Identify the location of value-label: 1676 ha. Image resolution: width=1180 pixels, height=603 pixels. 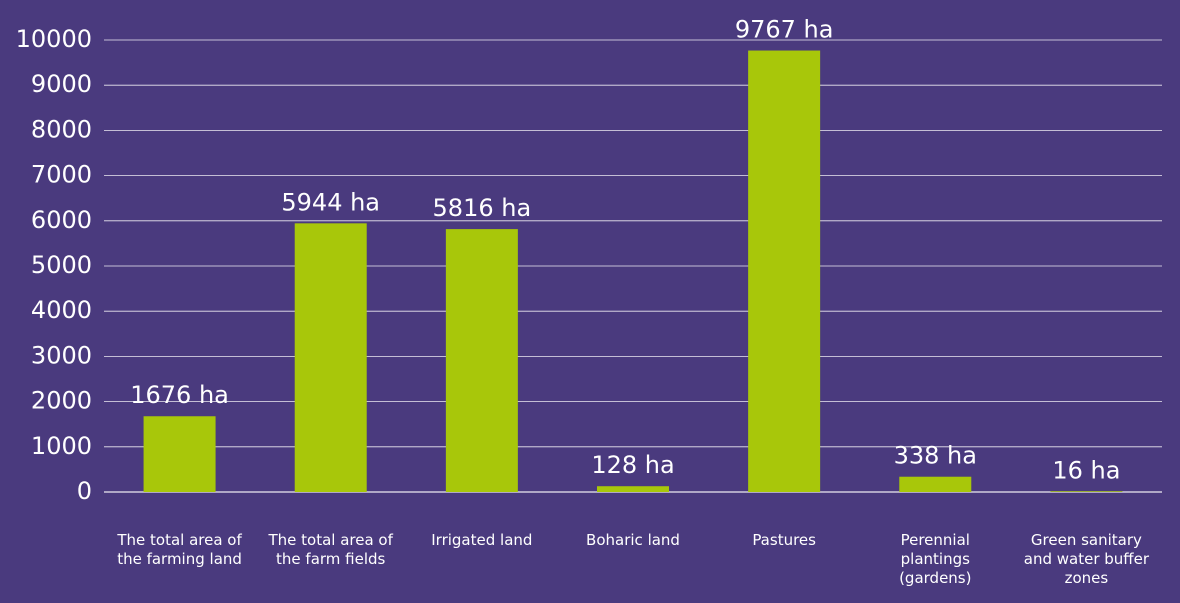
(179, 395).